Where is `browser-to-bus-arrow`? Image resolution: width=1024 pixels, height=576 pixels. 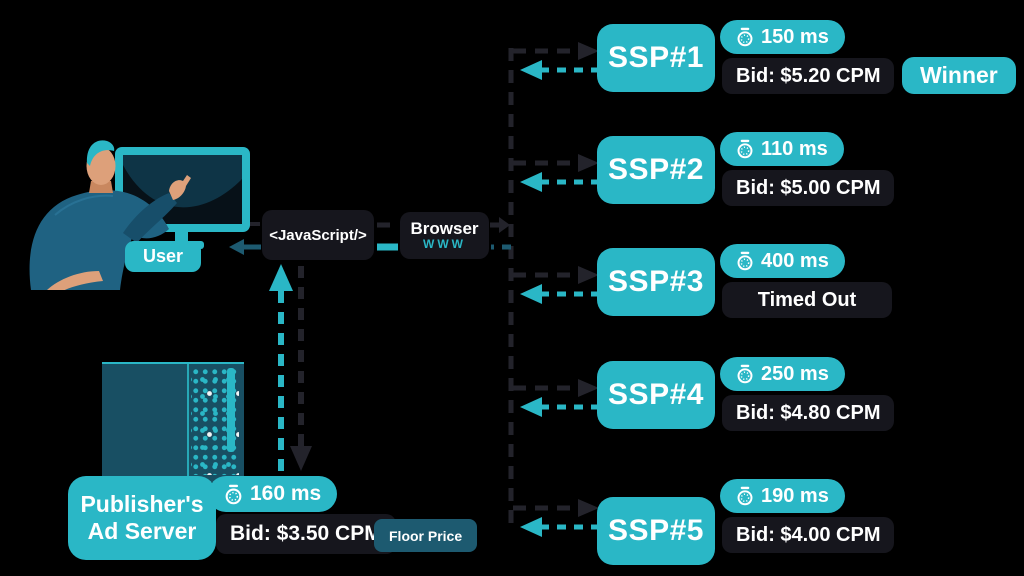 browser-to-bus-arrow is located at coordinates (500, 225).